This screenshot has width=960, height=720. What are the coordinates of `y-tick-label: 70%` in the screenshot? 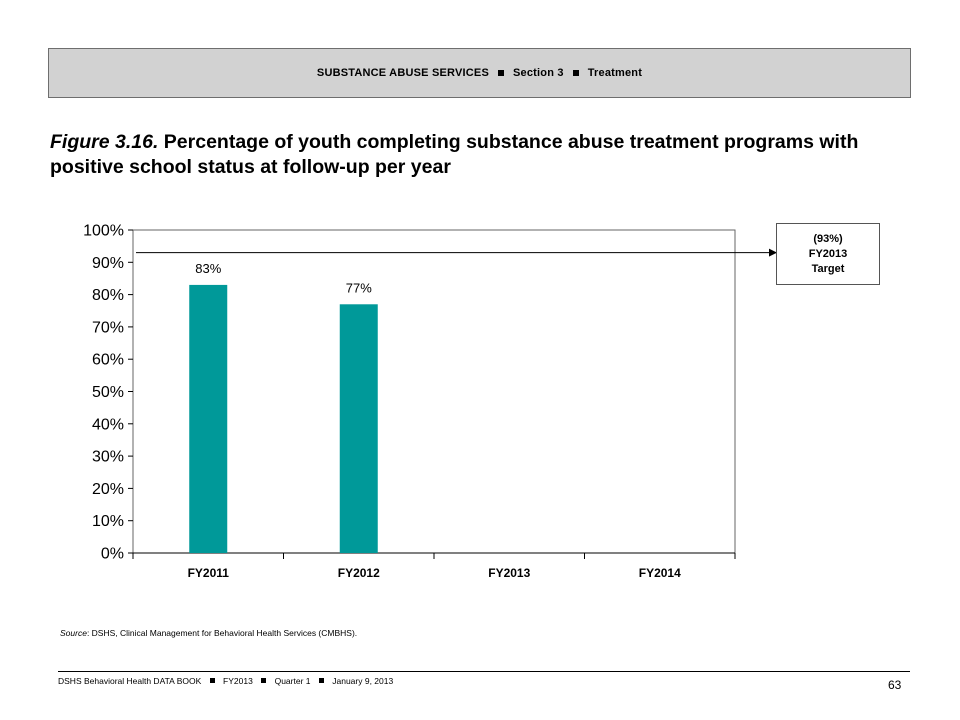 It's located at (108, 327).